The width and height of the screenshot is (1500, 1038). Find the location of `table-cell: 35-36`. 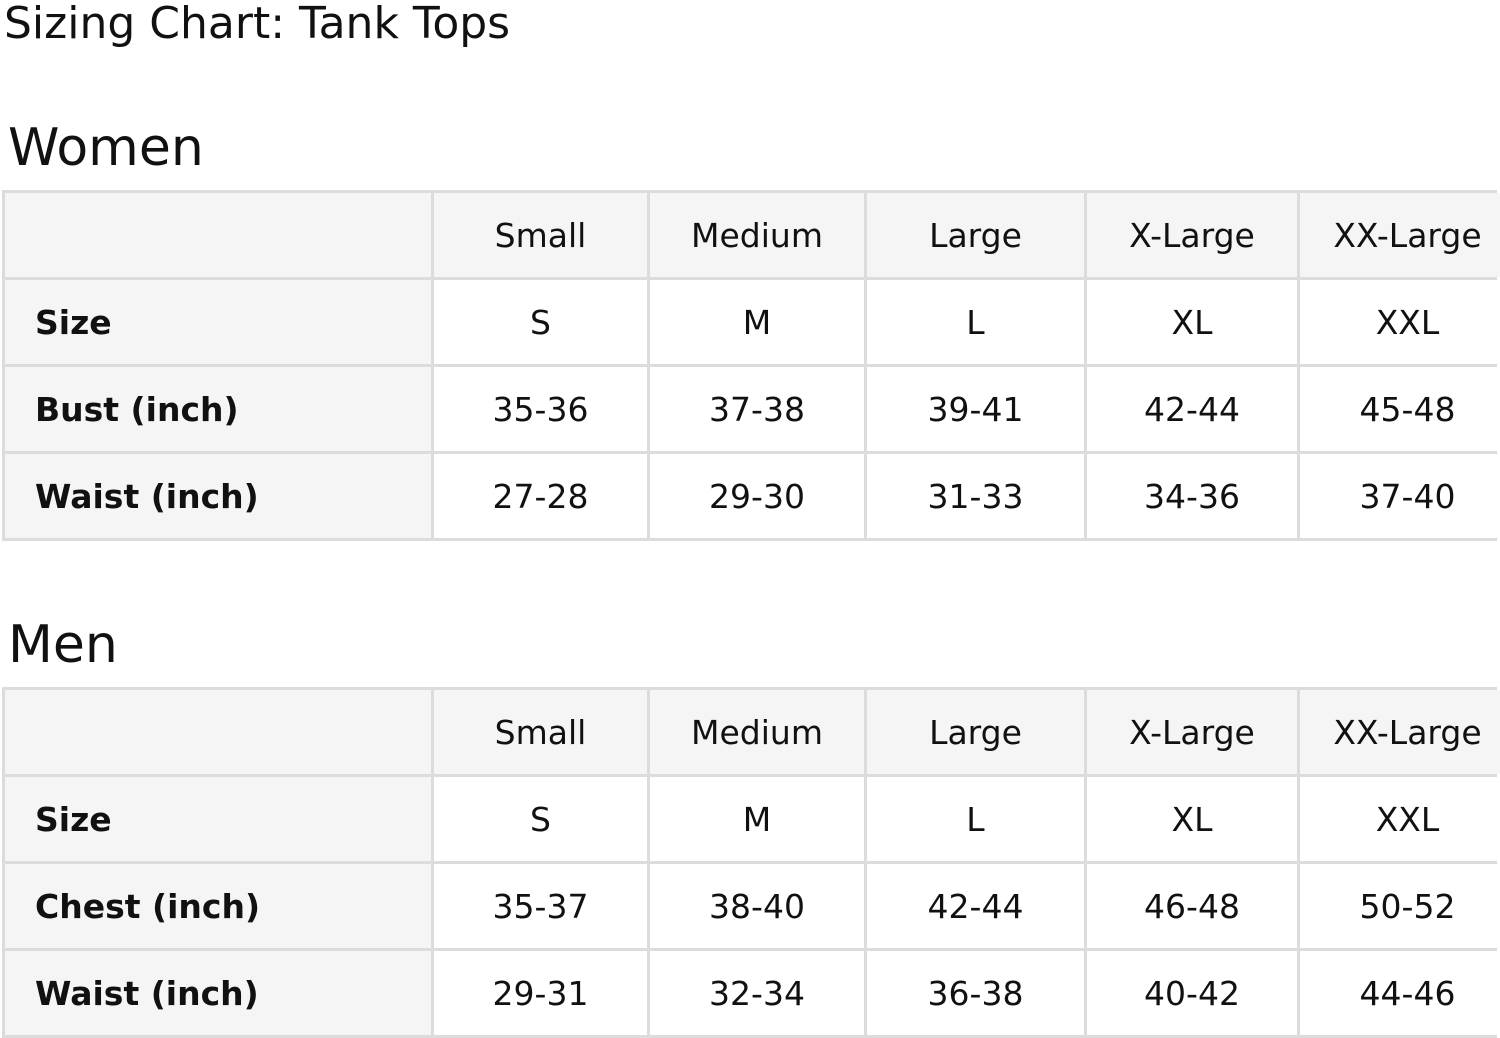

table-cell: 35-36 is located at coordinates (540, 409).